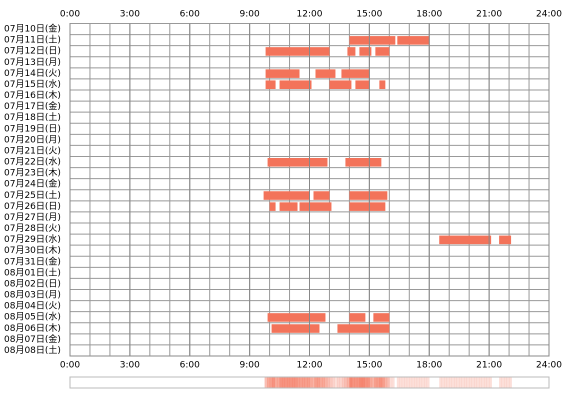 Image resolution: width=570 pixels, height=404 pixels. What do you see at coordinates (32, 261) in the screenshot?
I see `row-label: 07月31日(金)` at bounding box center [32, 261].